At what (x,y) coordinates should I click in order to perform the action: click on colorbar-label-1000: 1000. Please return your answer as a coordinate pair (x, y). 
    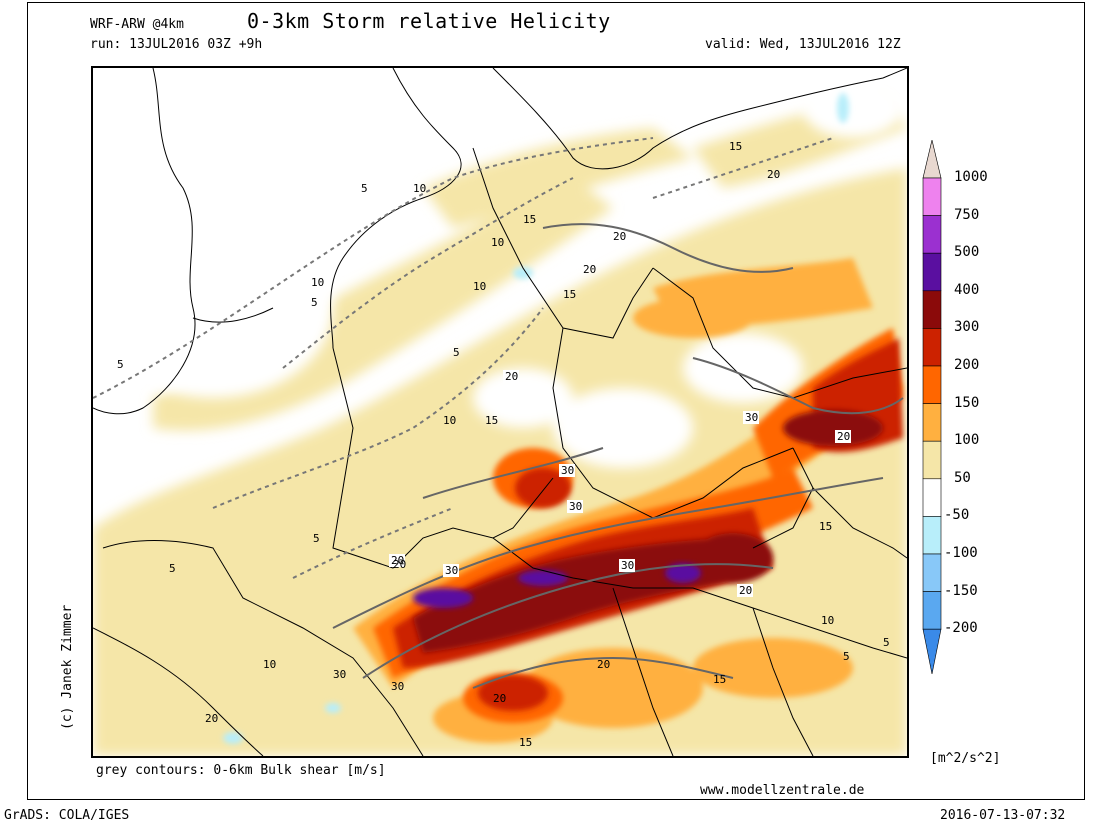
    Looking at the image, I should click on (971, 177).